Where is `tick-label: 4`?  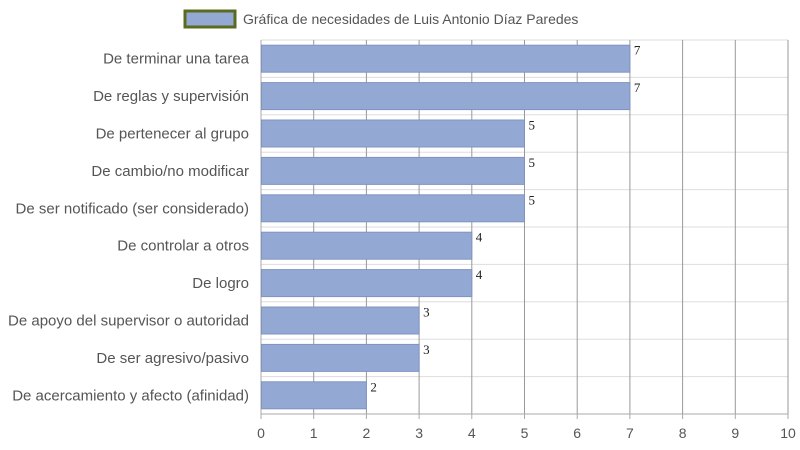 tick-label: 4 is located at coordinates (472, 433).